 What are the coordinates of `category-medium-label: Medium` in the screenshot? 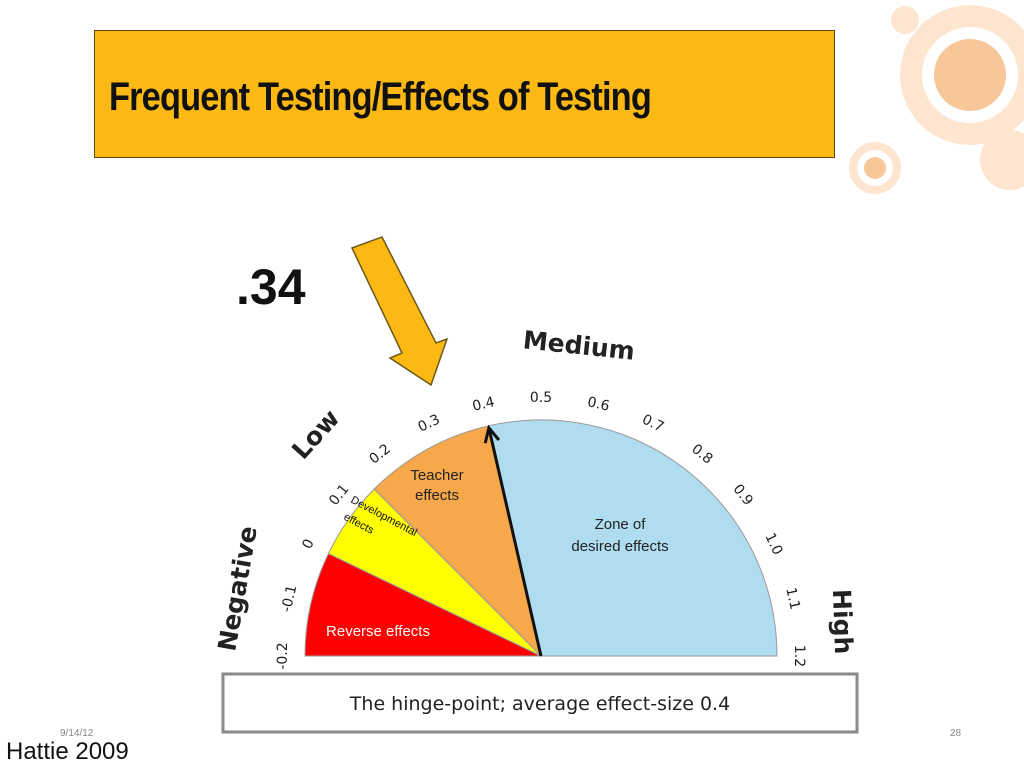 It's located at (579, 345).